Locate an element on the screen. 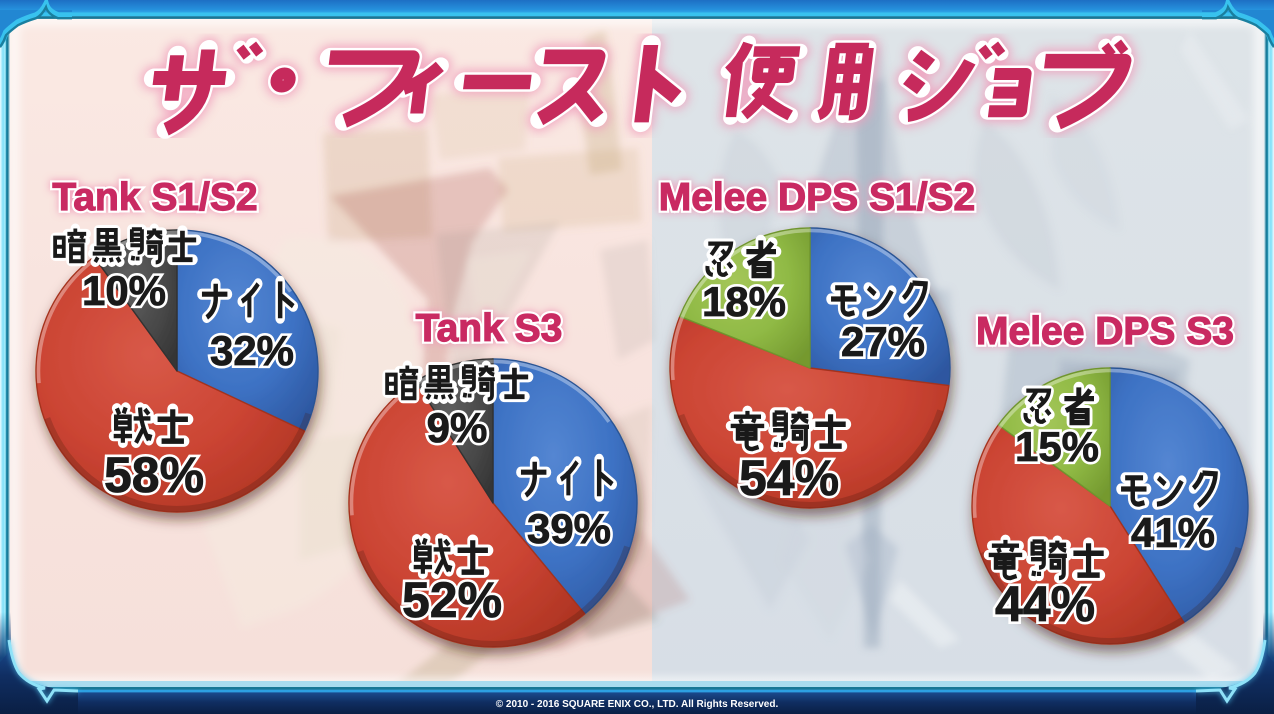 This screenshot has width=1274, height=714. svg-text: Tank S3 is located at coordinates (489, 328).